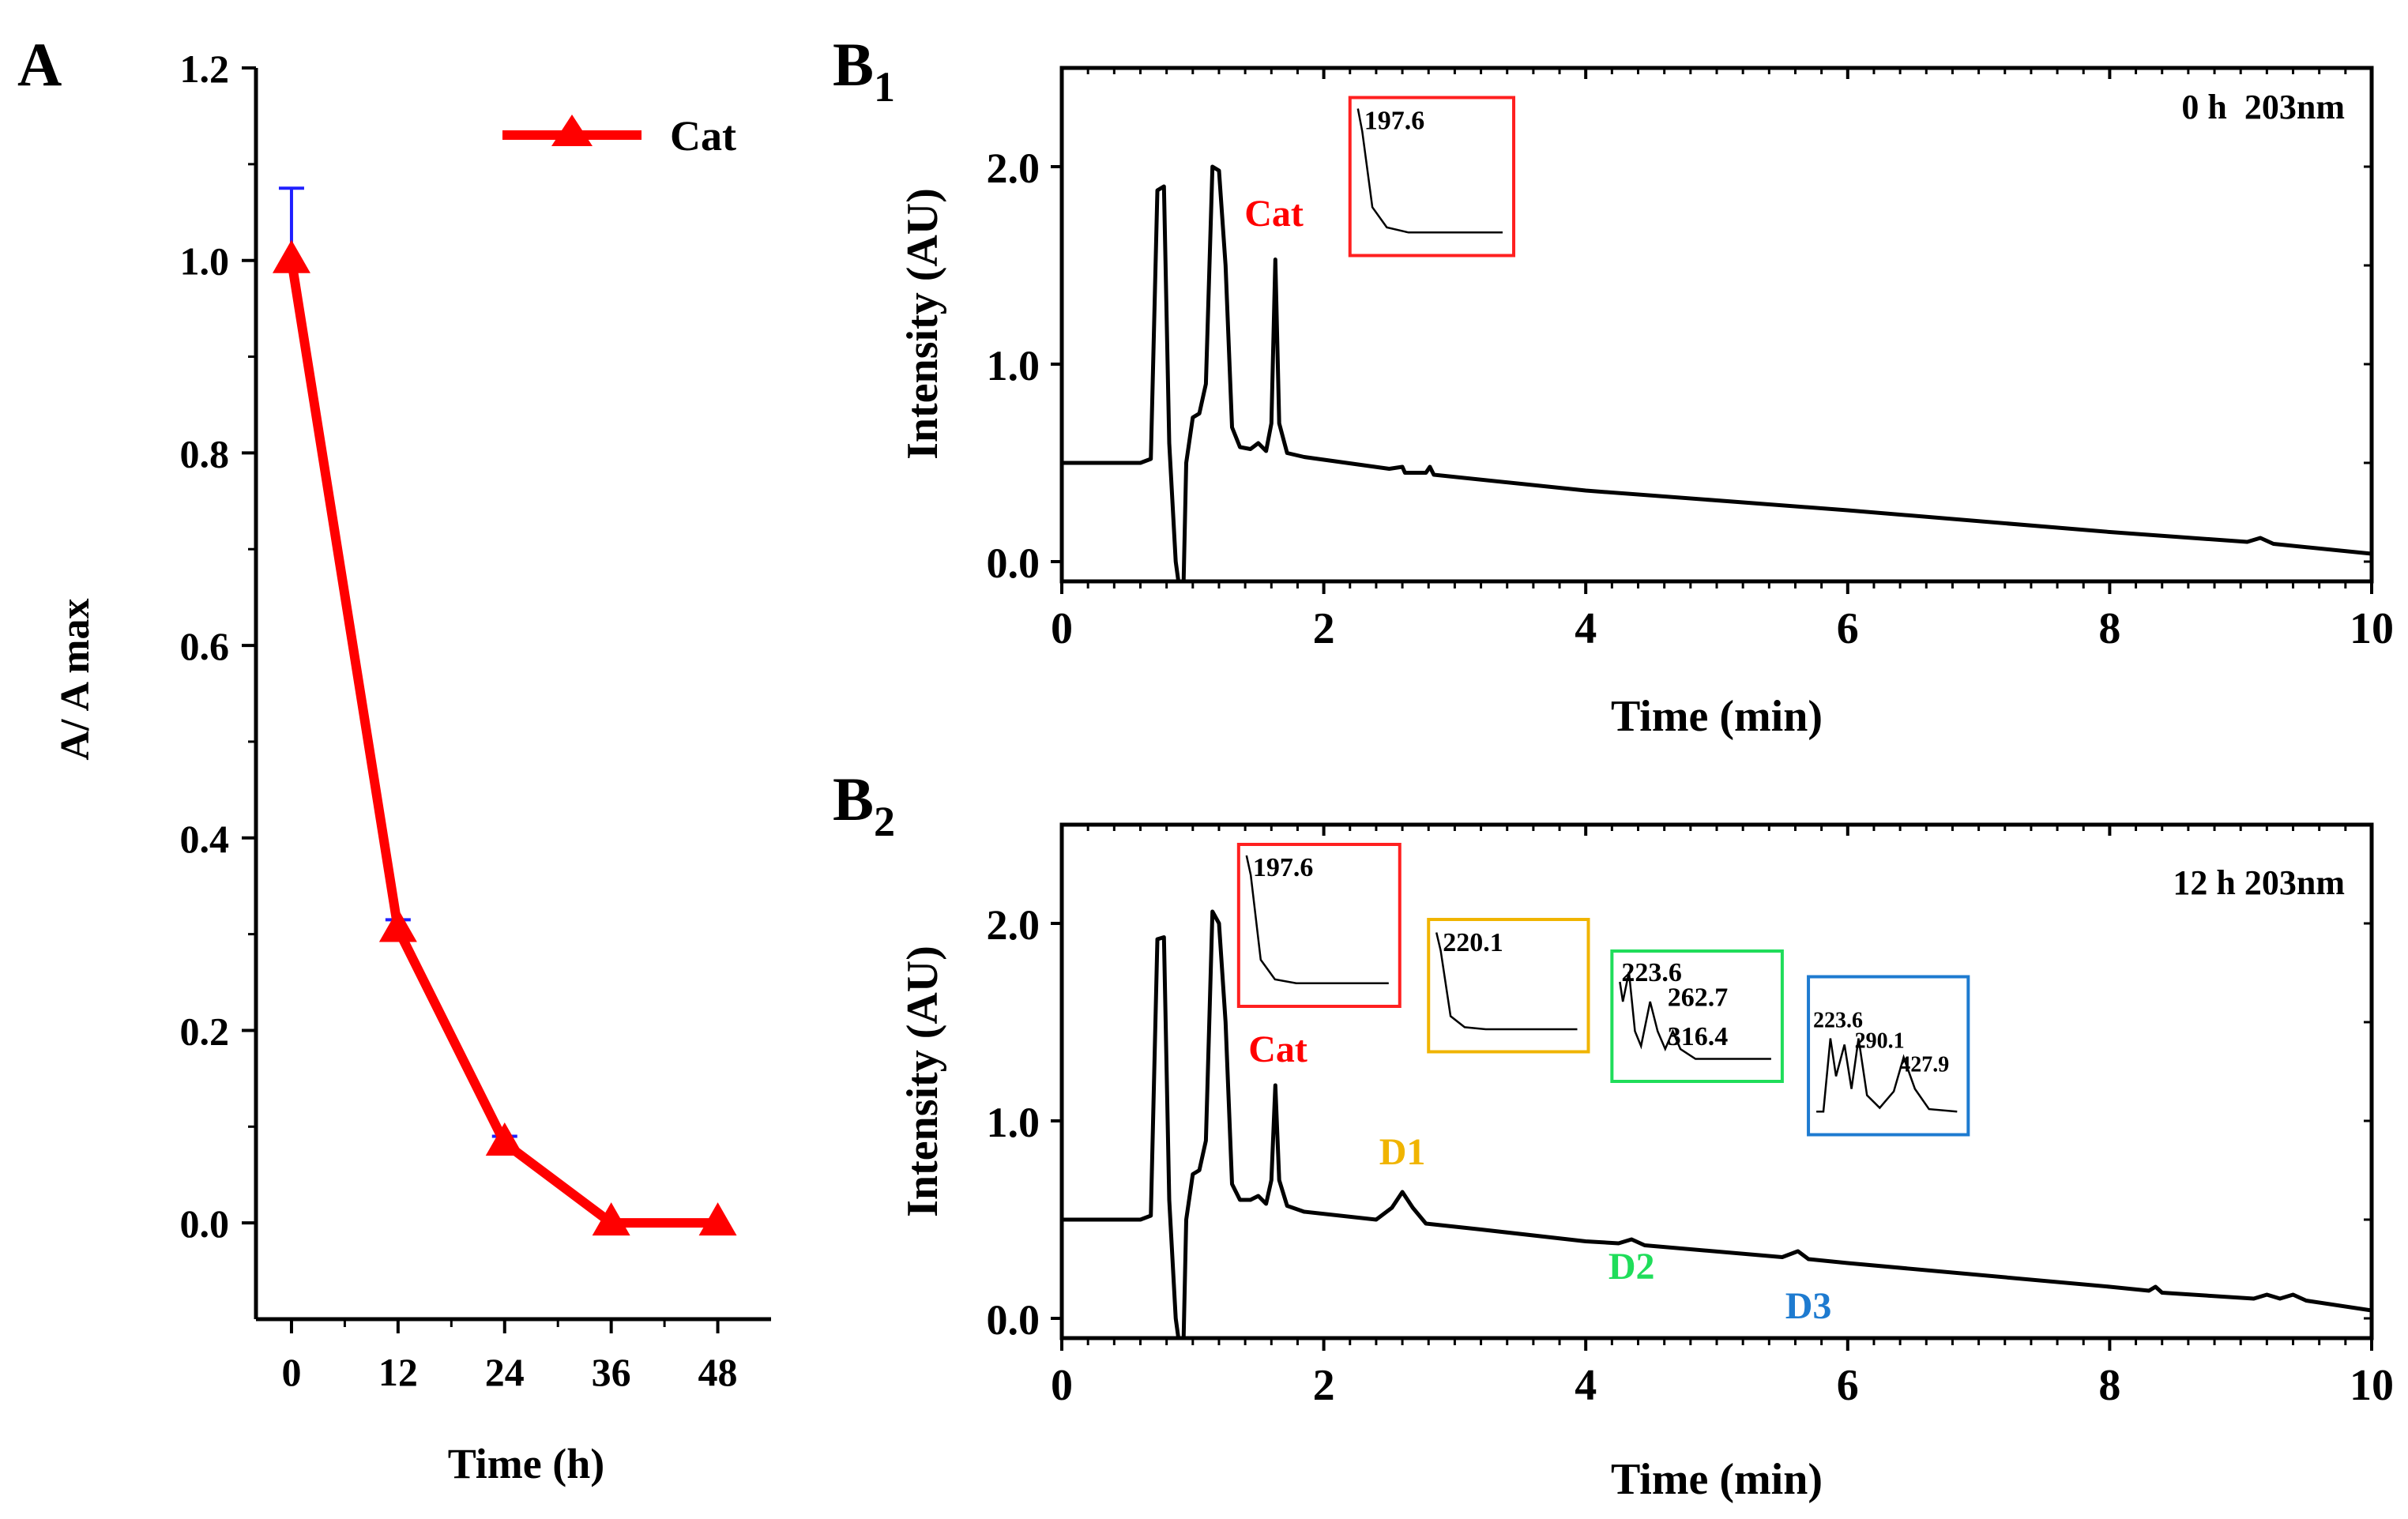 The height and width of the screenshot is (1519, 2408). I want to click on panel-a-x-axis-title: Time (h), so click(526, 1463).